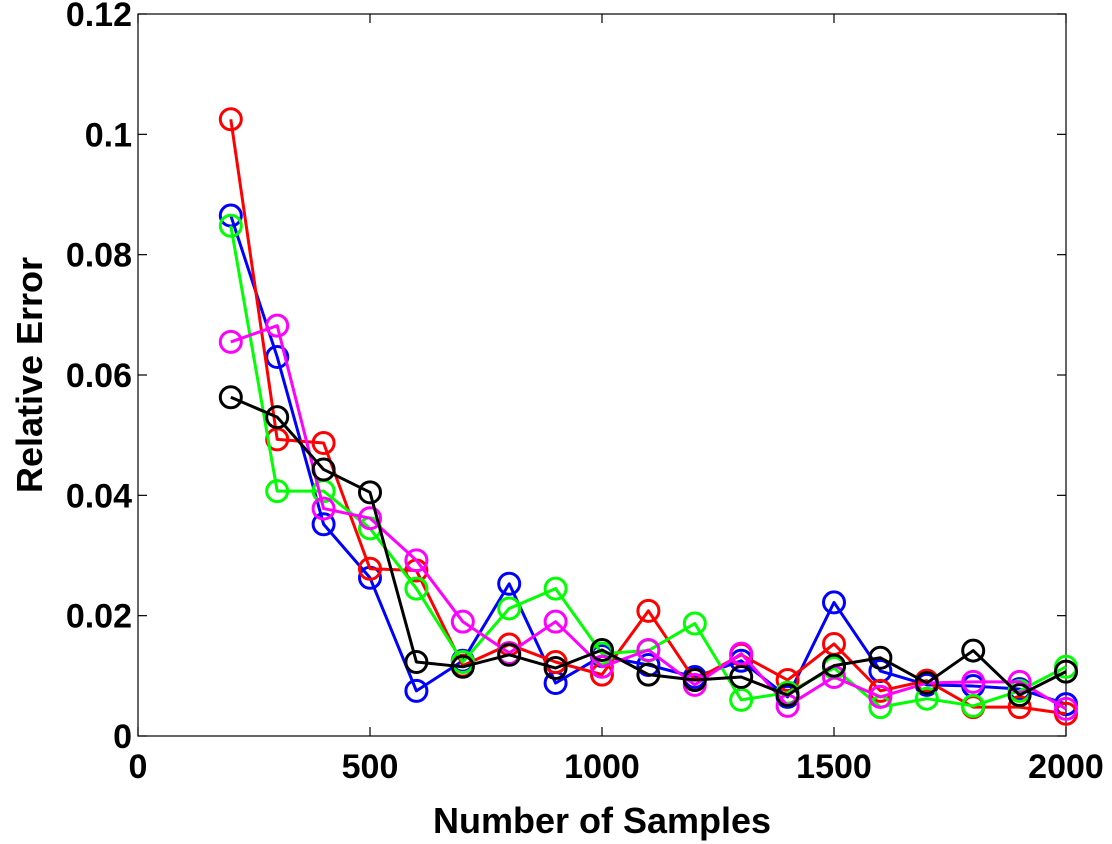  Describe the element at coordinates (122, 737) in the screenshot. I see `y-tick-label: 0` at that location.